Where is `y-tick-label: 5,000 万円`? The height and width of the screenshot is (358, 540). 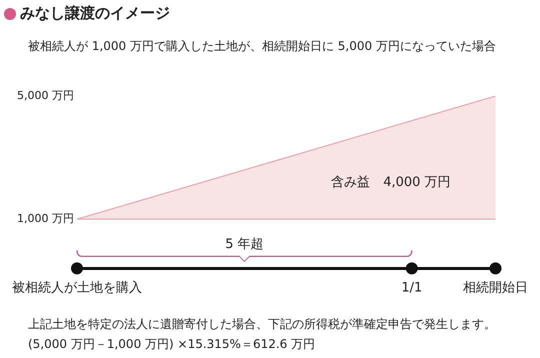
y-tick-label: 5,000 万円 is located at coordinates (45, 95).